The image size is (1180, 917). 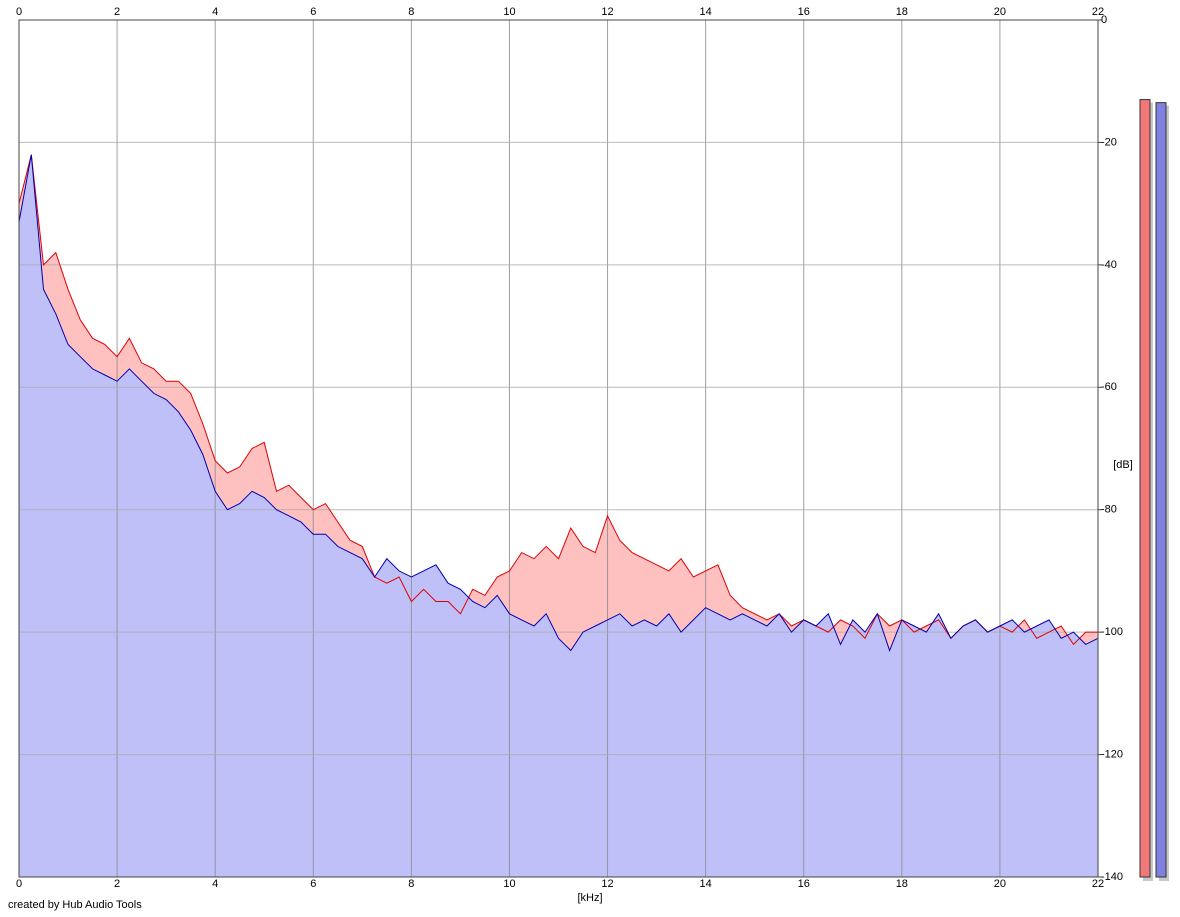 I want to click on y-tick-label: -20, so click(x=1109, y=142).